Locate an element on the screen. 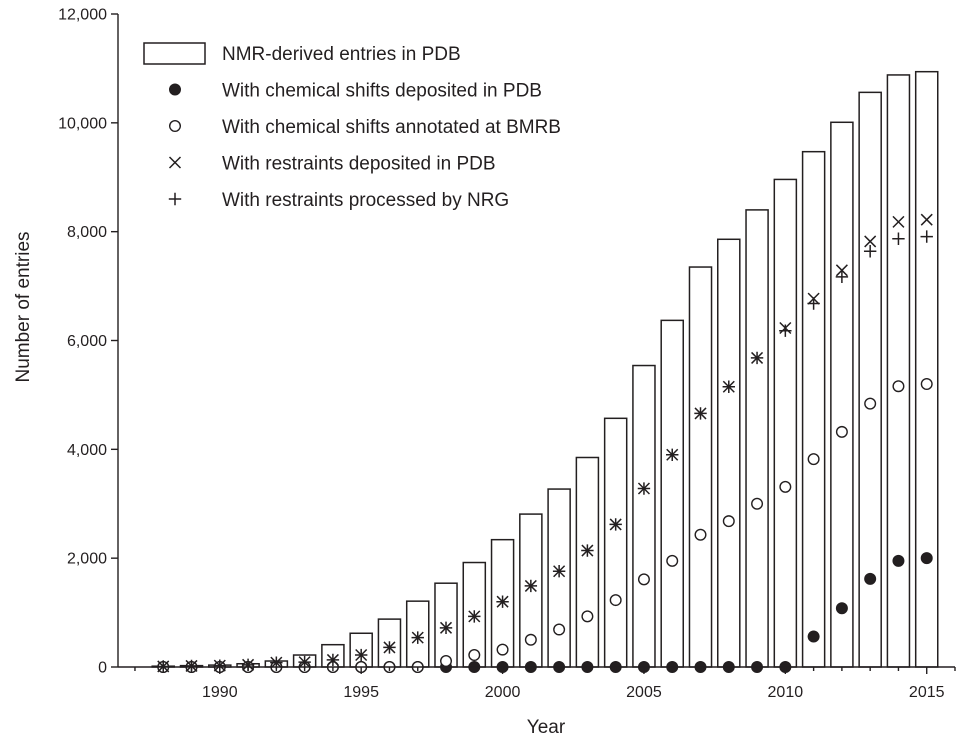 This screenshot has width=960, height=743. y-tick-label: 8,000 is located at coordinates (87, 232).